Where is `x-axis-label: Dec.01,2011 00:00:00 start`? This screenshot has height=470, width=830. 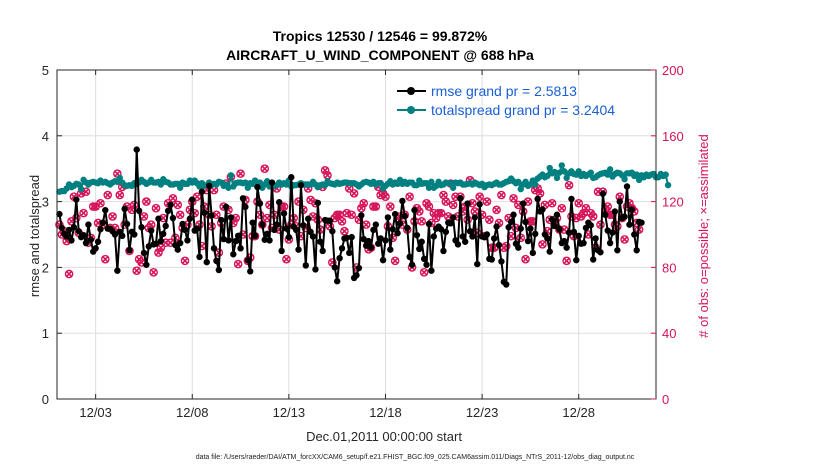 x-axis-label: Dec.01,2011 00:00:00 start is located at coordinates (384, 436).